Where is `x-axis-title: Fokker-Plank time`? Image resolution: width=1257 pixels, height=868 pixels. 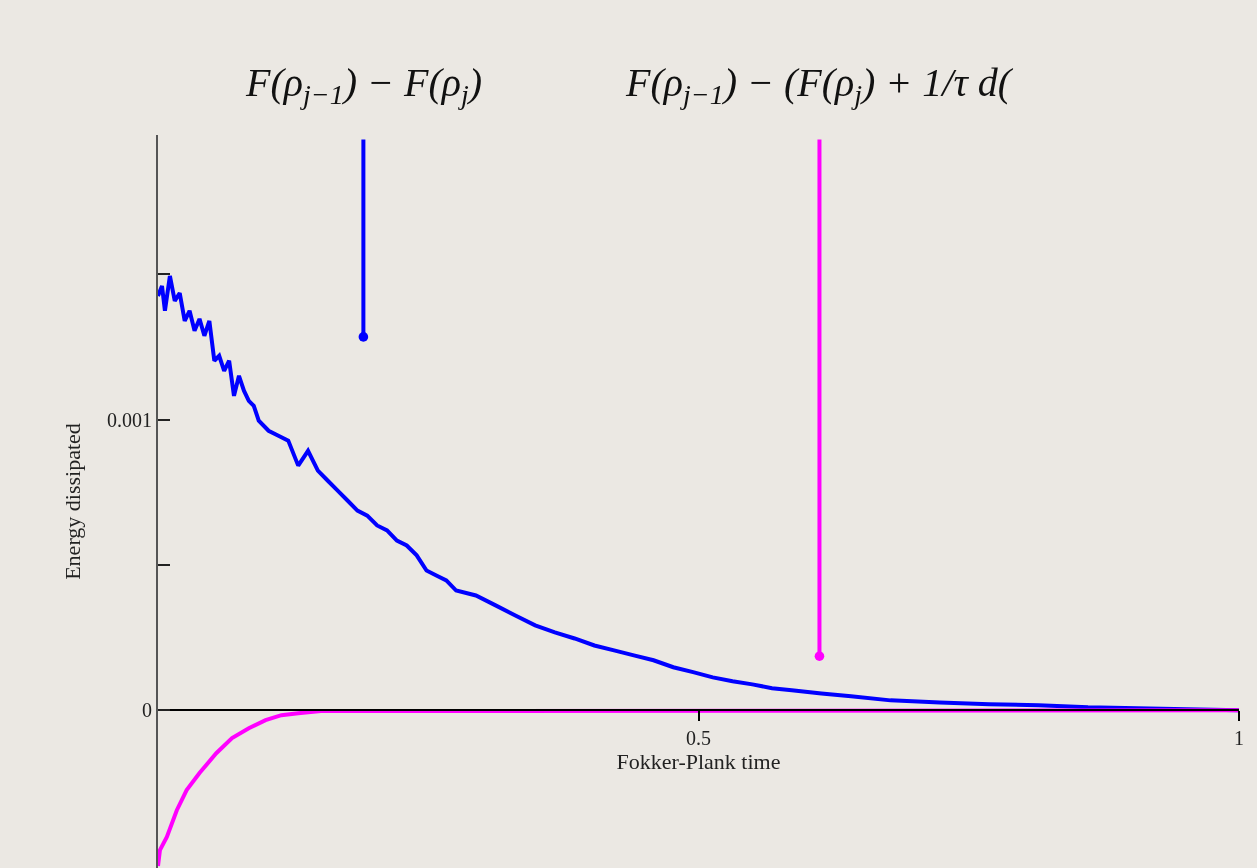
x-axis-title: Fokker-Plank time is located at coordinates (698, 762).